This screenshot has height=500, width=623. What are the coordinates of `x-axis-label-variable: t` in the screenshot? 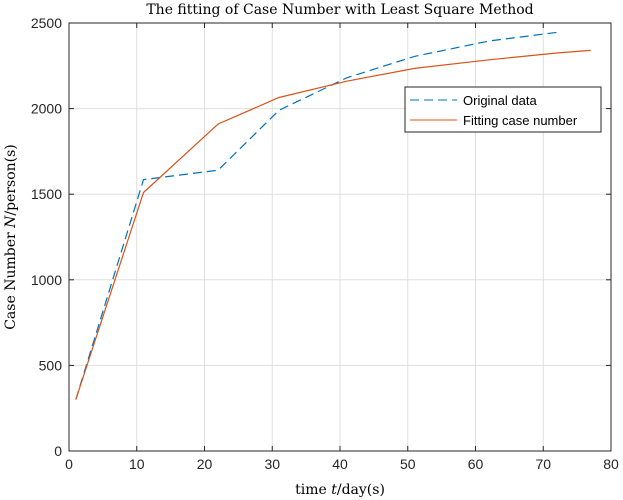 It's located at (334, 490).